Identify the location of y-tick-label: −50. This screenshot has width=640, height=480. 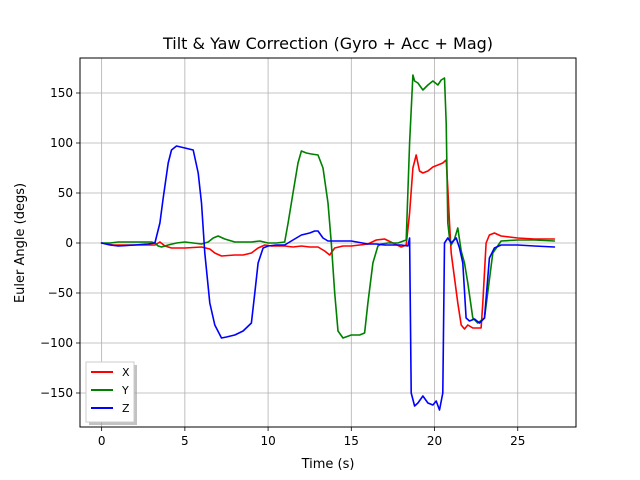
(60, 293).